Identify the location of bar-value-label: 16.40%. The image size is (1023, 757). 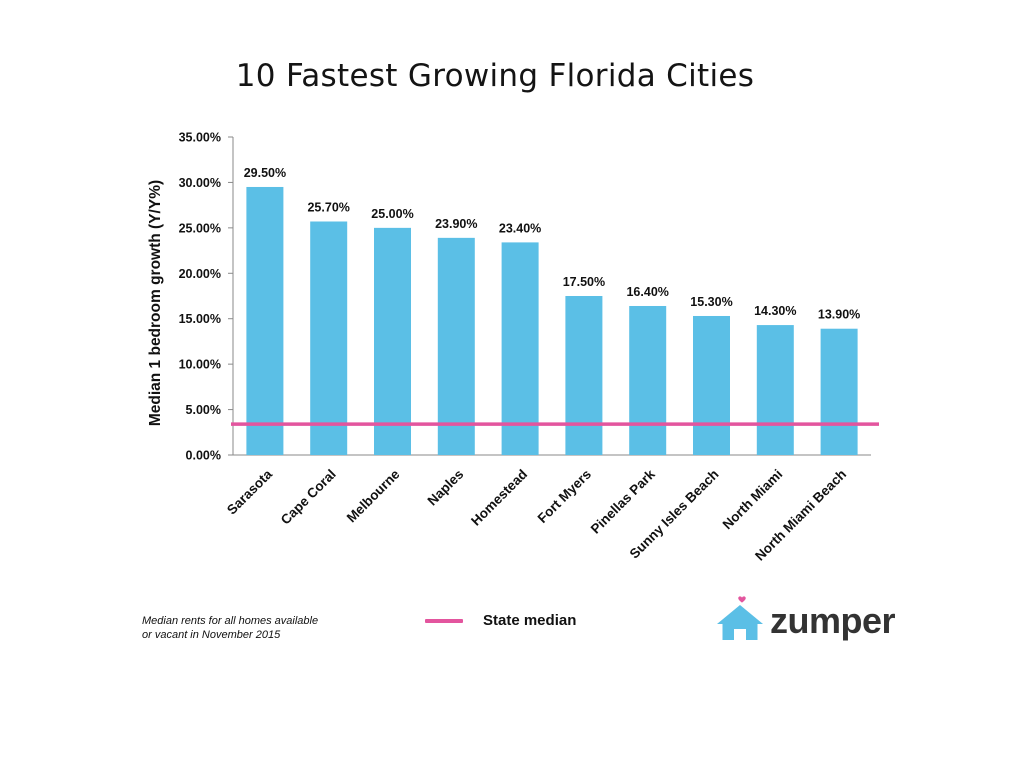
(647, 292).